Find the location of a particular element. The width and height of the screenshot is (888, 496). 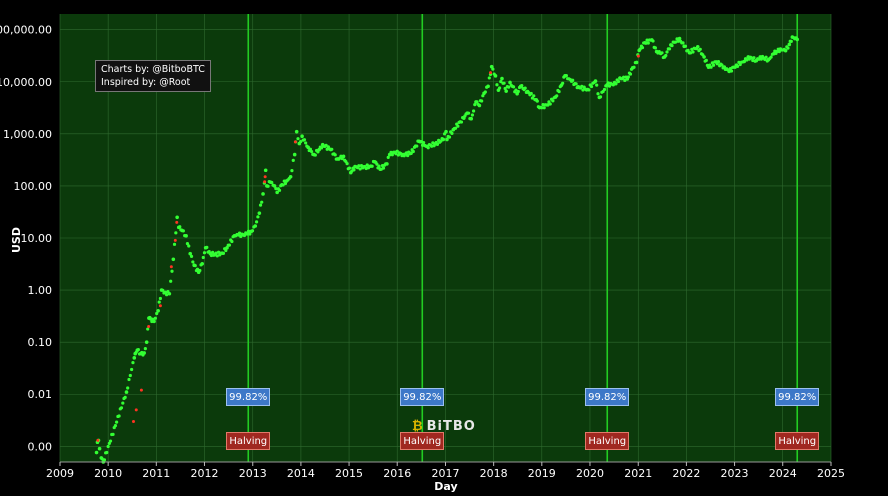

x-tick-label: 2017 is located at coordinates (446, 473).